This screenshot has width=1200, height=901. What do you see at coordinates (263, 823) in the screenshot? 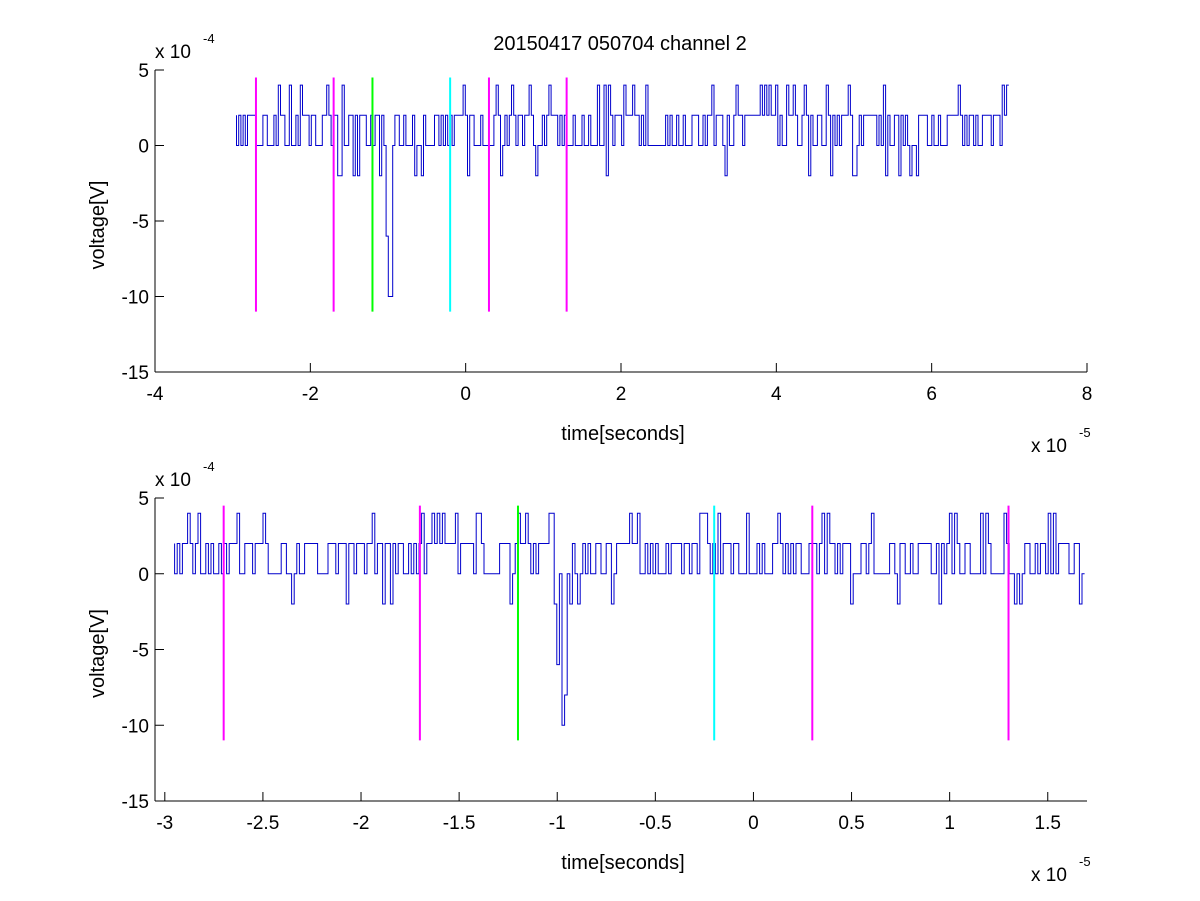
I see `x-tick-label: -2.5` at bounding box center [263, 823].